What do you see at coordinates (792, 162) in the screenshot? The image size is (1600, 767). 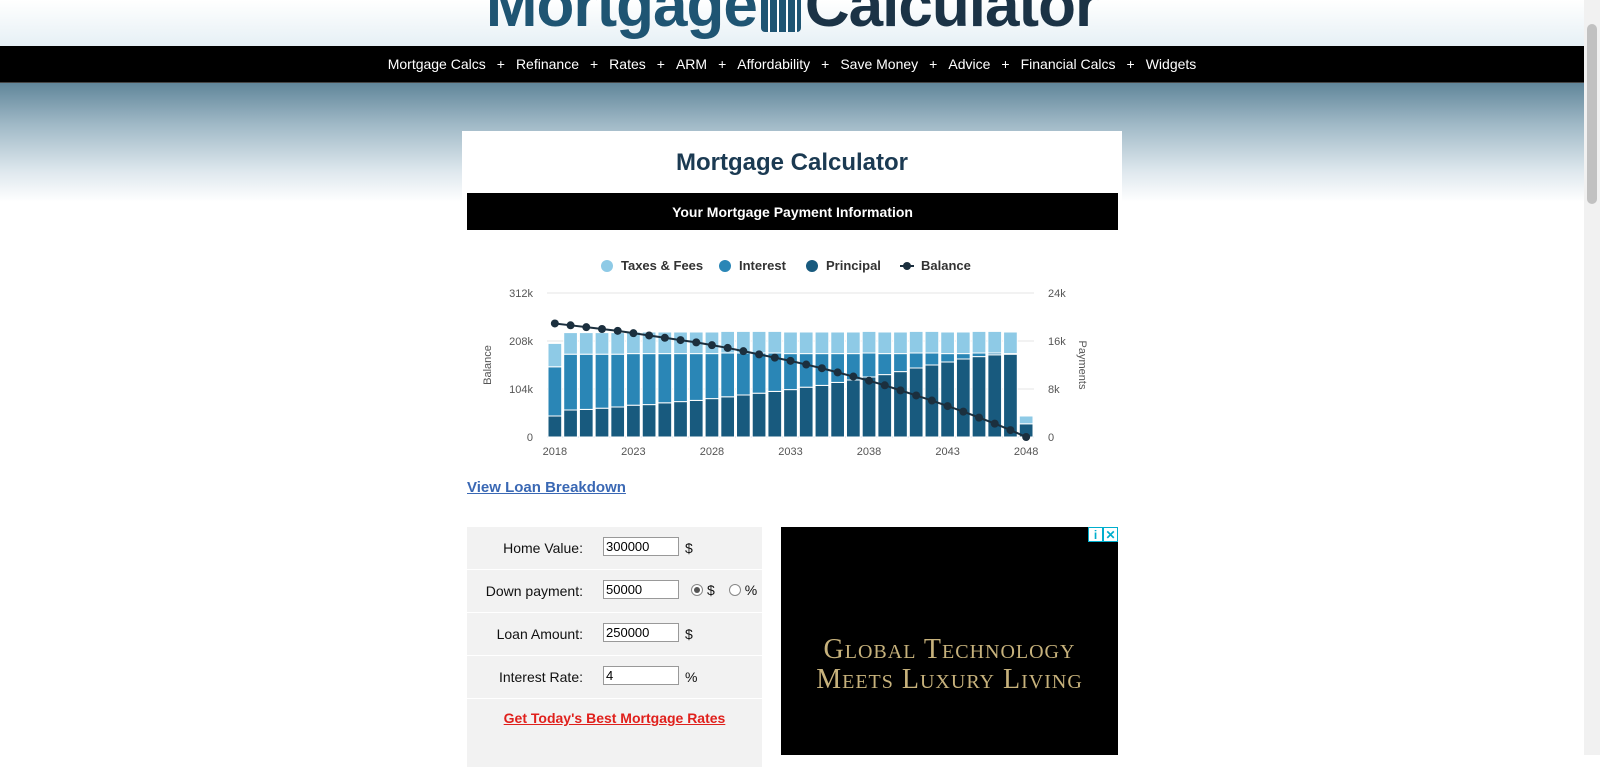 I see `page-title: Mortgage Calculator` at bounding box center [792, 162].